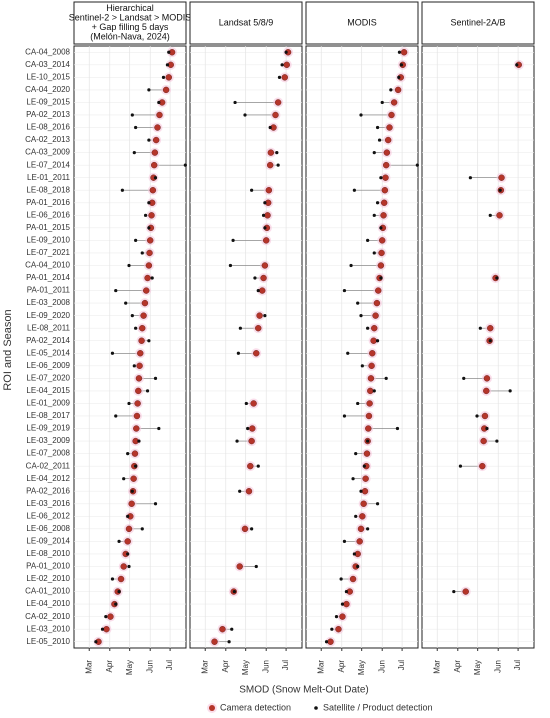 This screenshot has width=550, height=718. I want to click on y-tick-label: PA-01_2010, so click(48, 566).